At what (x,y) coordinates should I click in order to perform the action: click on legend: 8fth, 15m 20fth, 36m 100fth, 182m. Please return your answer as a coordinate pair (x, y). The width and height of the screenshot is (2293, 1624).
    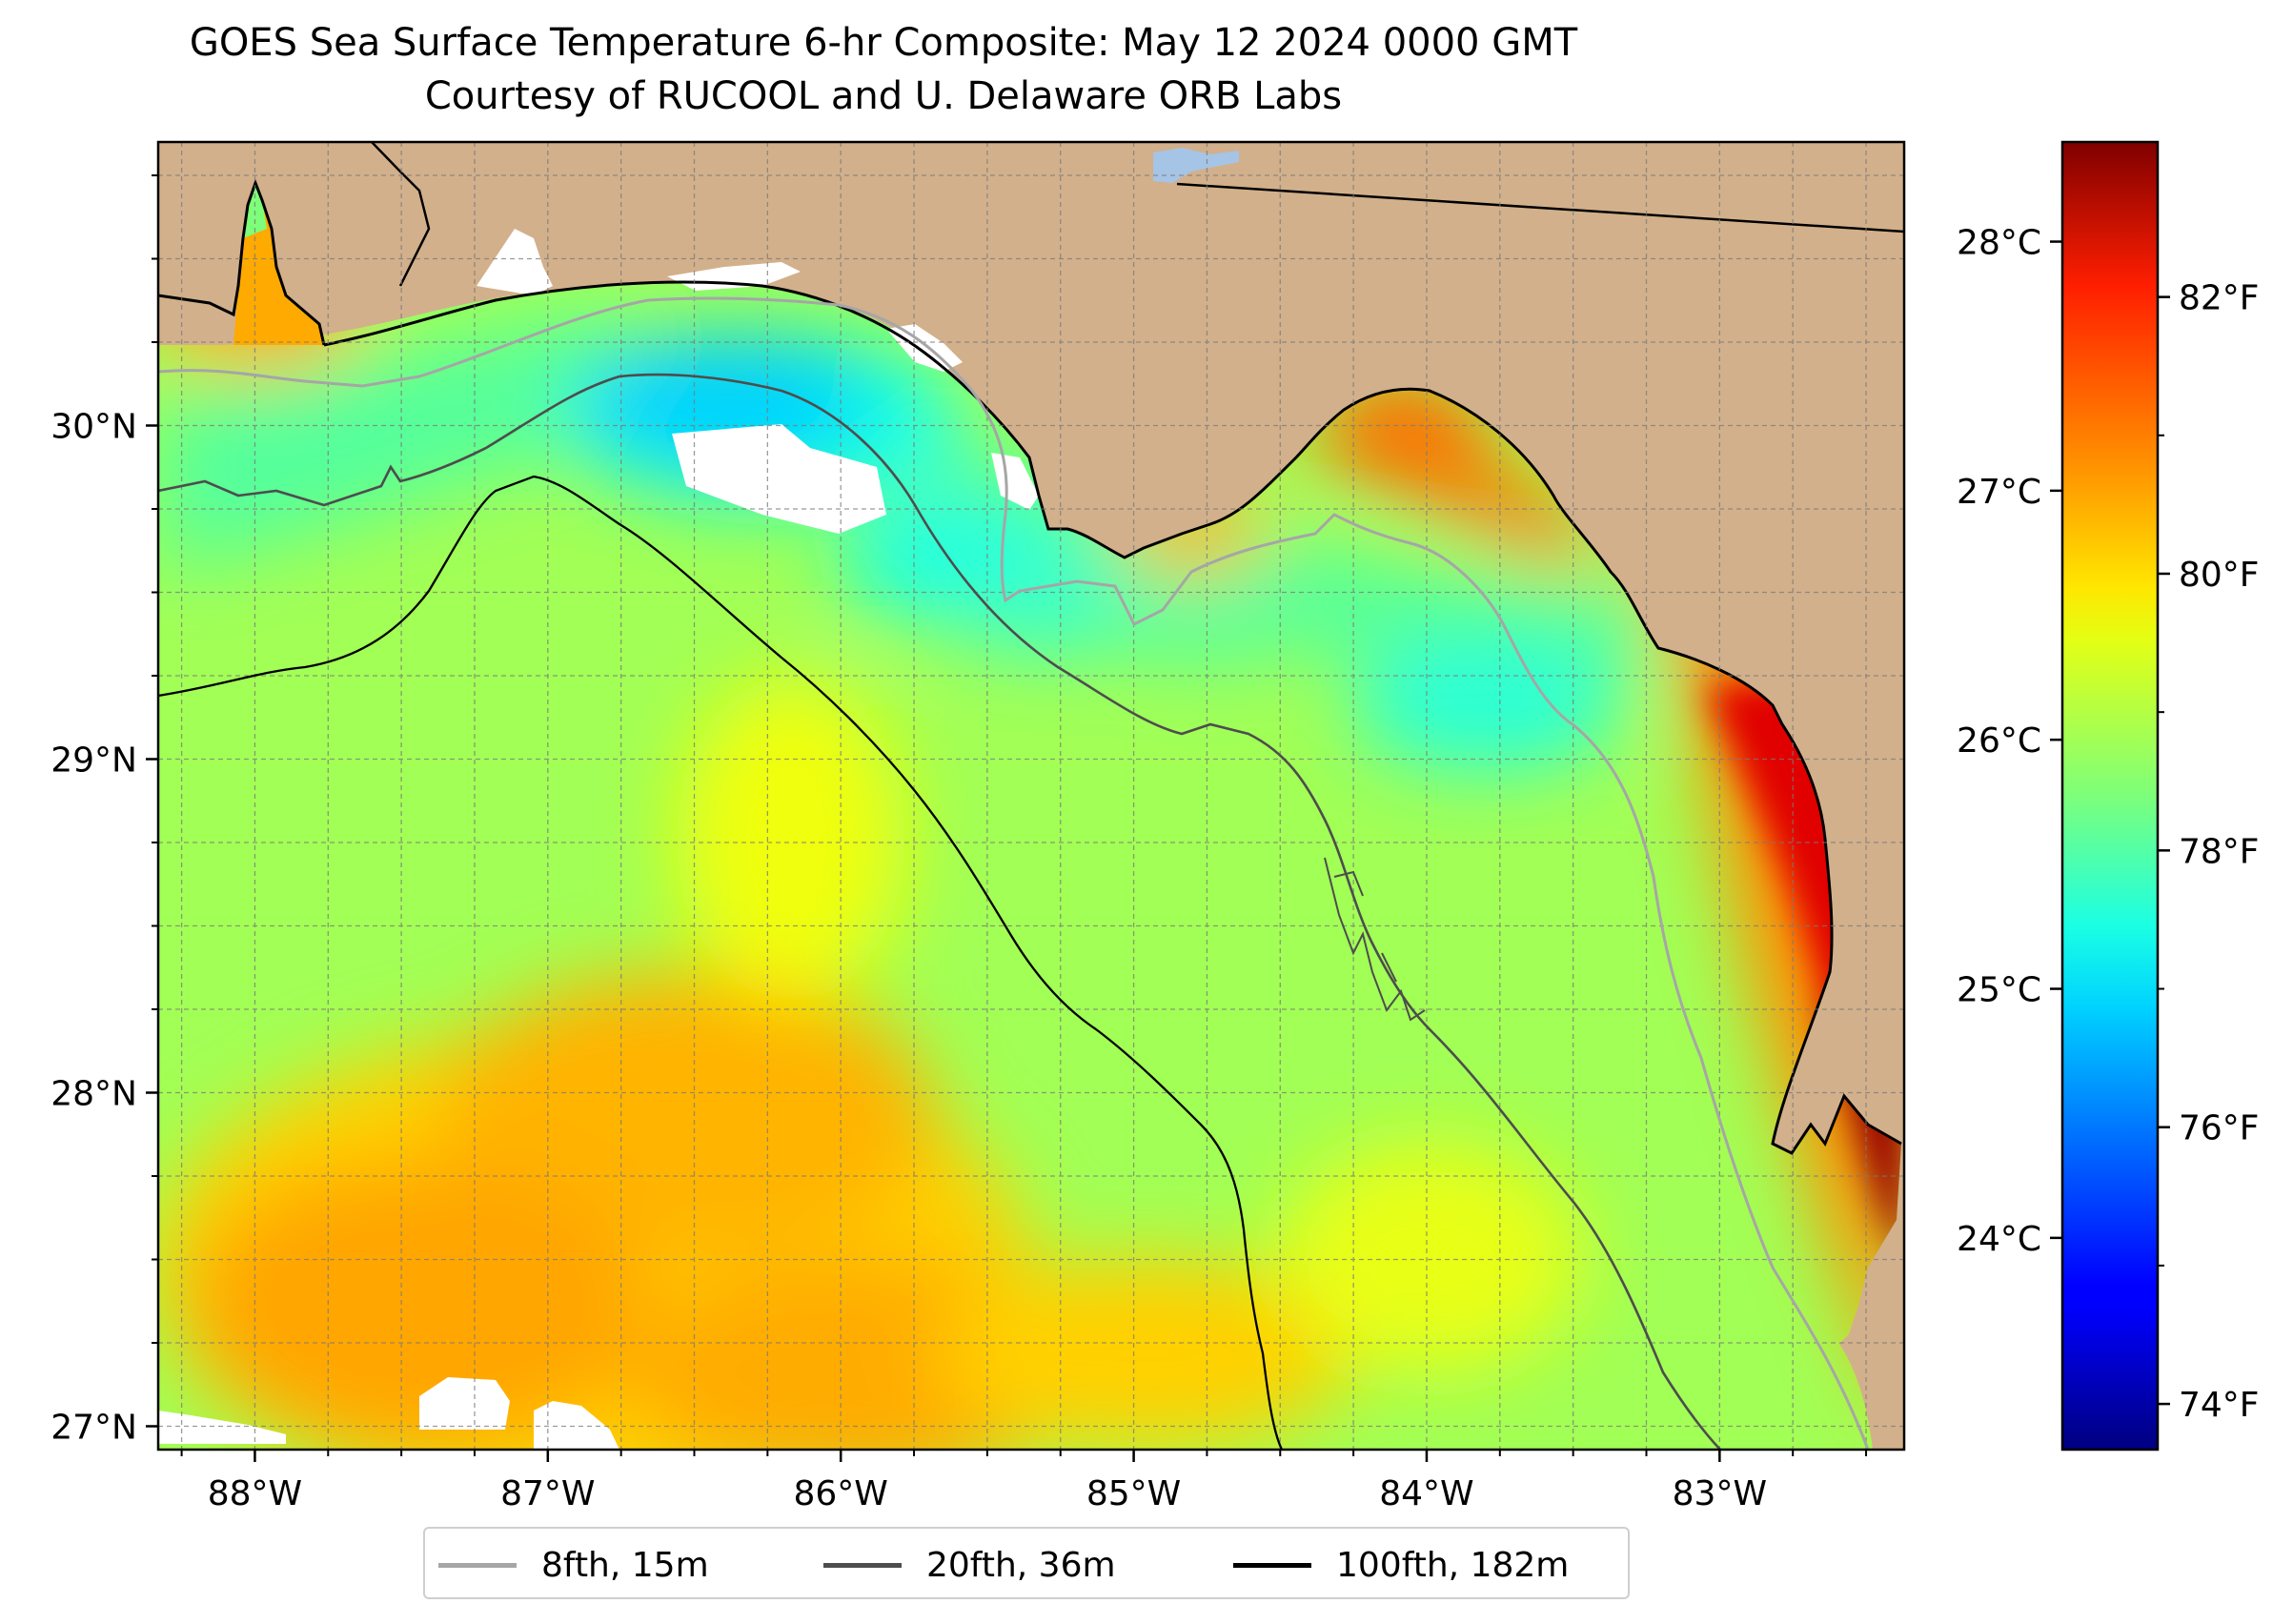
    Looking at the image, I should click on (1027, 1563).